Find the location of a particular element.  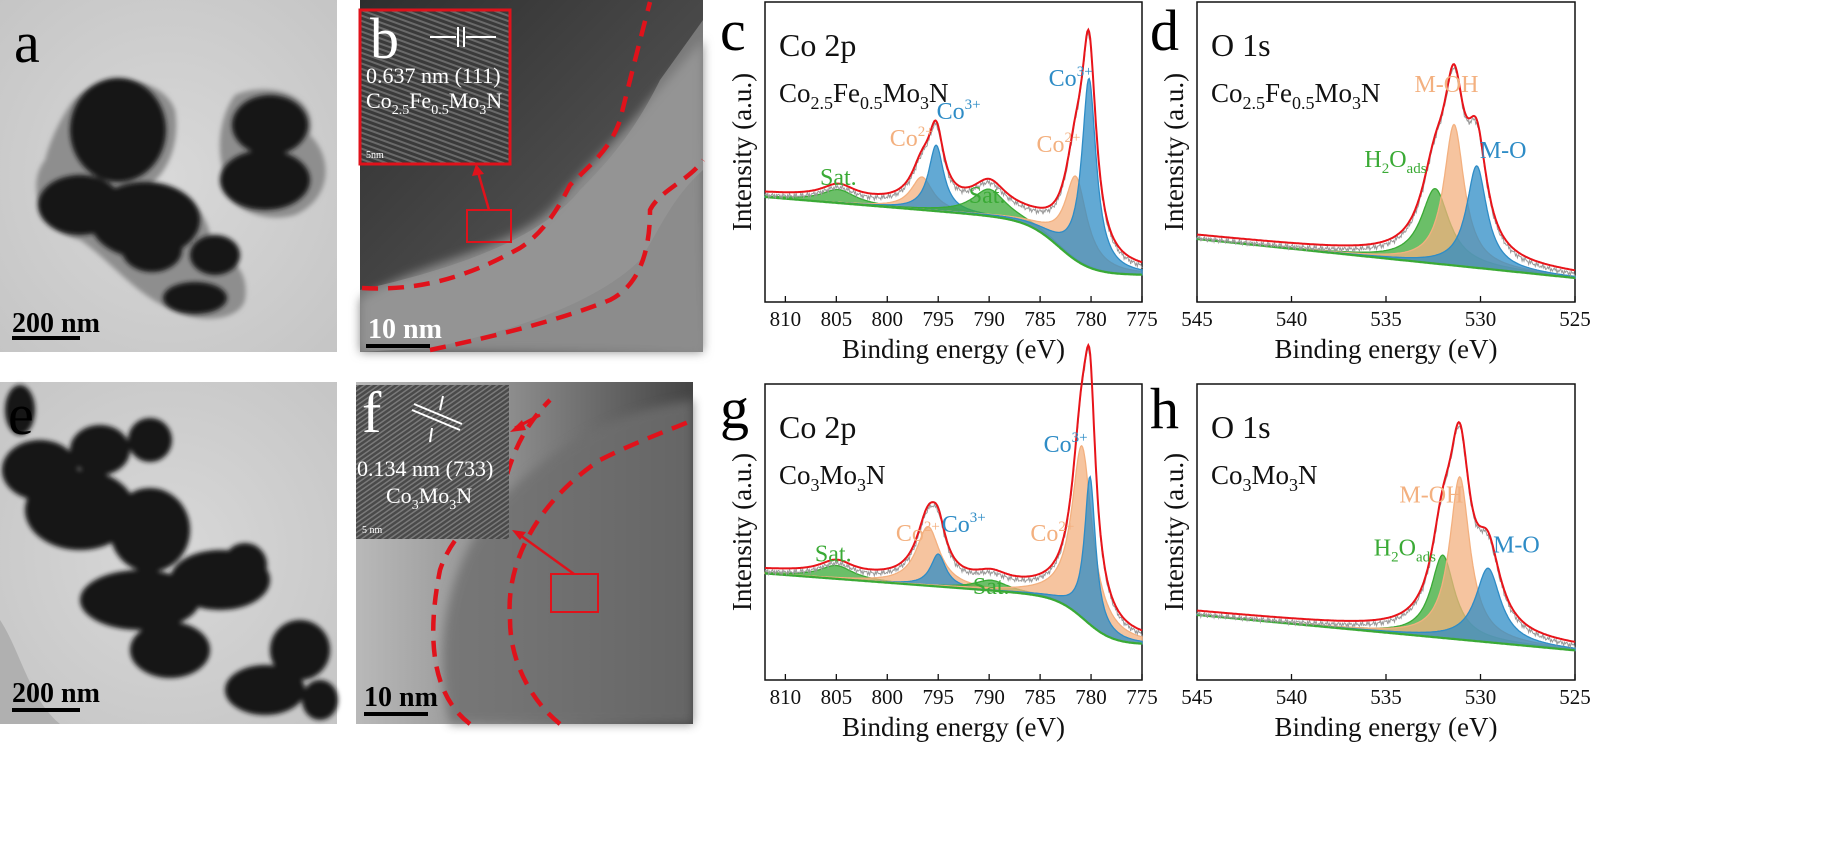

hrtem-panel-f: f 0.134 nm (733) Co3Mo3N 5 nm 10 nm is located at coordinates (525, 553).